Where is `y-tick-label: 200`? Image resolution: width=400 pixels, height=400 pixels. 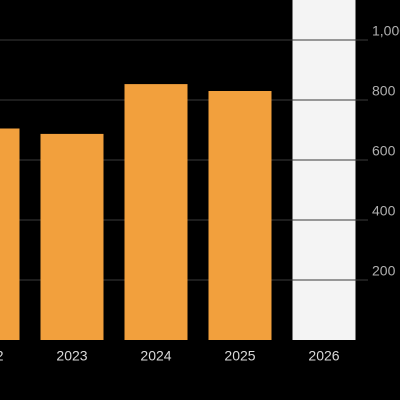 y-tick-label: 200 is located at coordinates (384, 271).